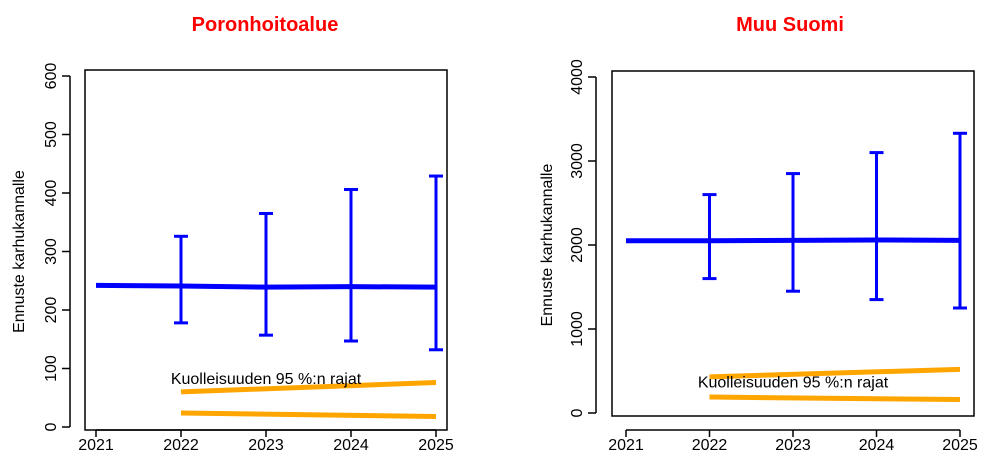 The width and height of the screenshot is (988, 454). What do you see at coordinates (51, 368) in the screenshot?
I see `y-tick-label: 100` at bounding box center [51, 368].